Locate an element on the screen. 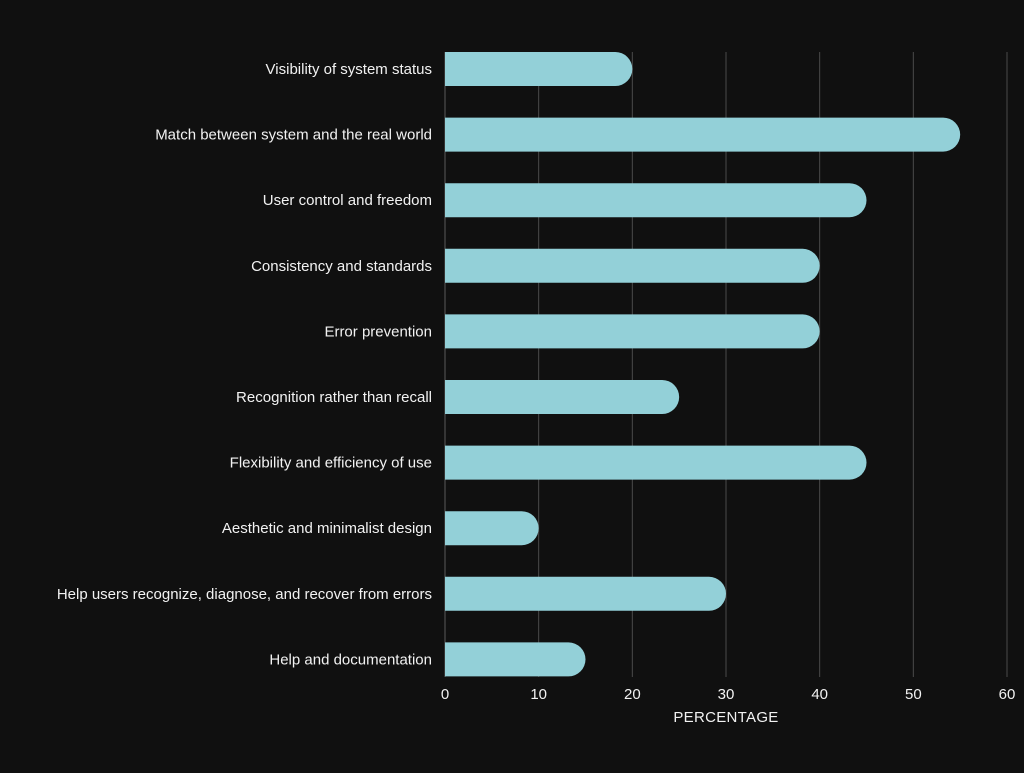  x-tick-label-20: 20 is located at coordinates (632, 694).